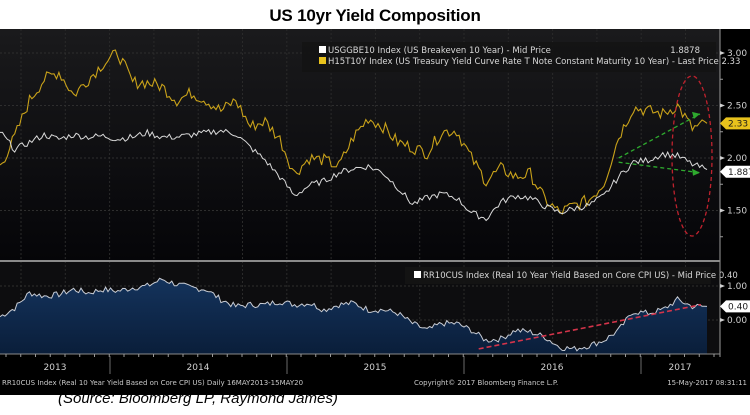 Image resolution: width=750 pixels, height=415 pixels. Describe the element at coordinates (733, 143) in the screenshot. I see `y-ticks-upper: 1.50 2.00 2.50 3.00` at that location.